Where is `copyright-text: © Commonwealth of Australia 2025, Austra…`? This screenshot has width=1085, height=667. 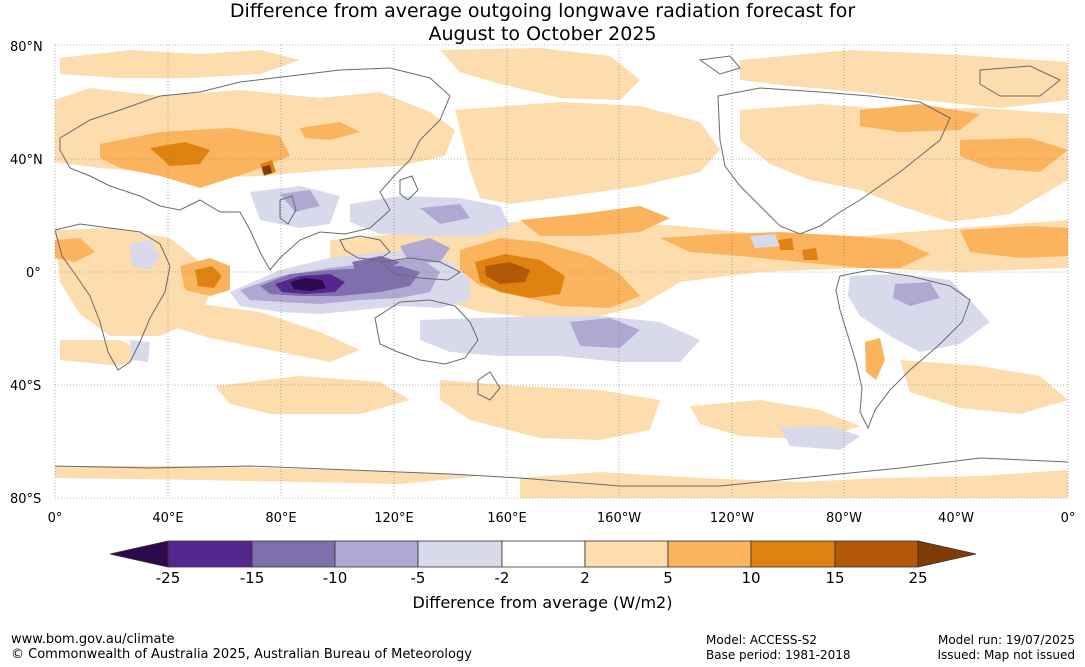 copyright-text: © Commonwealth of Australia 2025, Austra… is located at coordinates (241, 654).